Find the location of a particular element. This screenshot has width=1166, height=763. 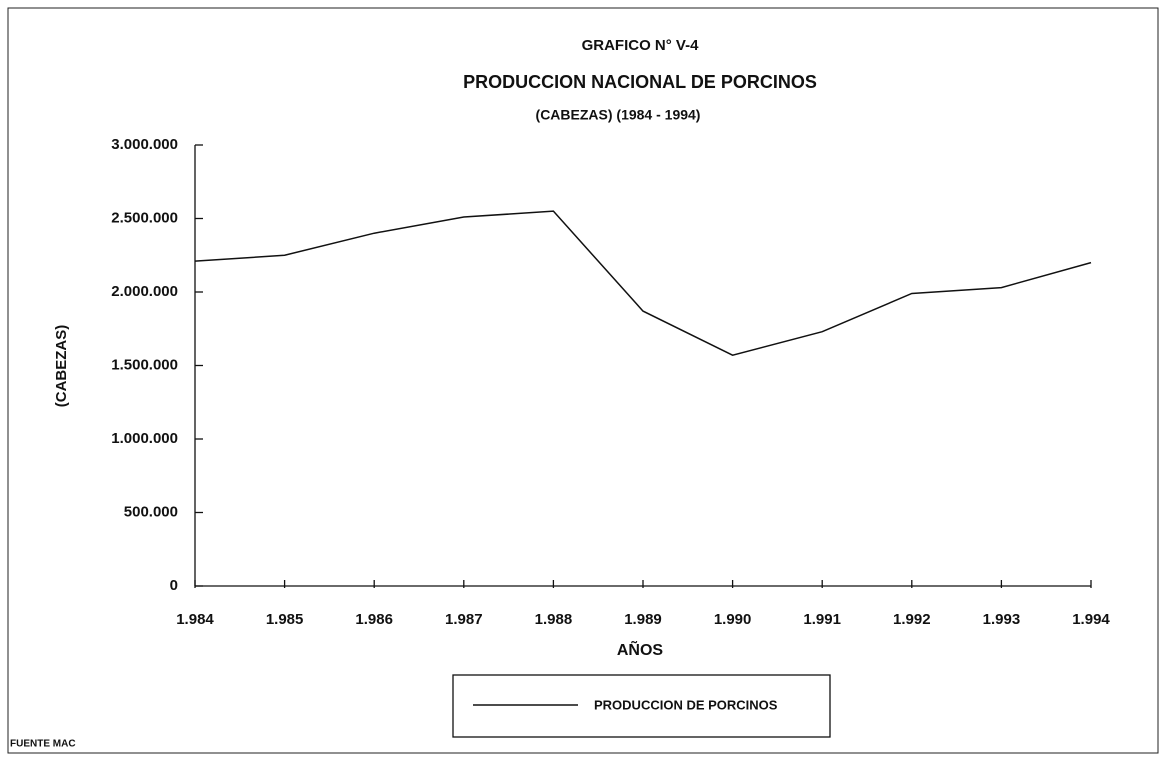

x-tick-label: 1.986 is located at coordinates (374, 619).